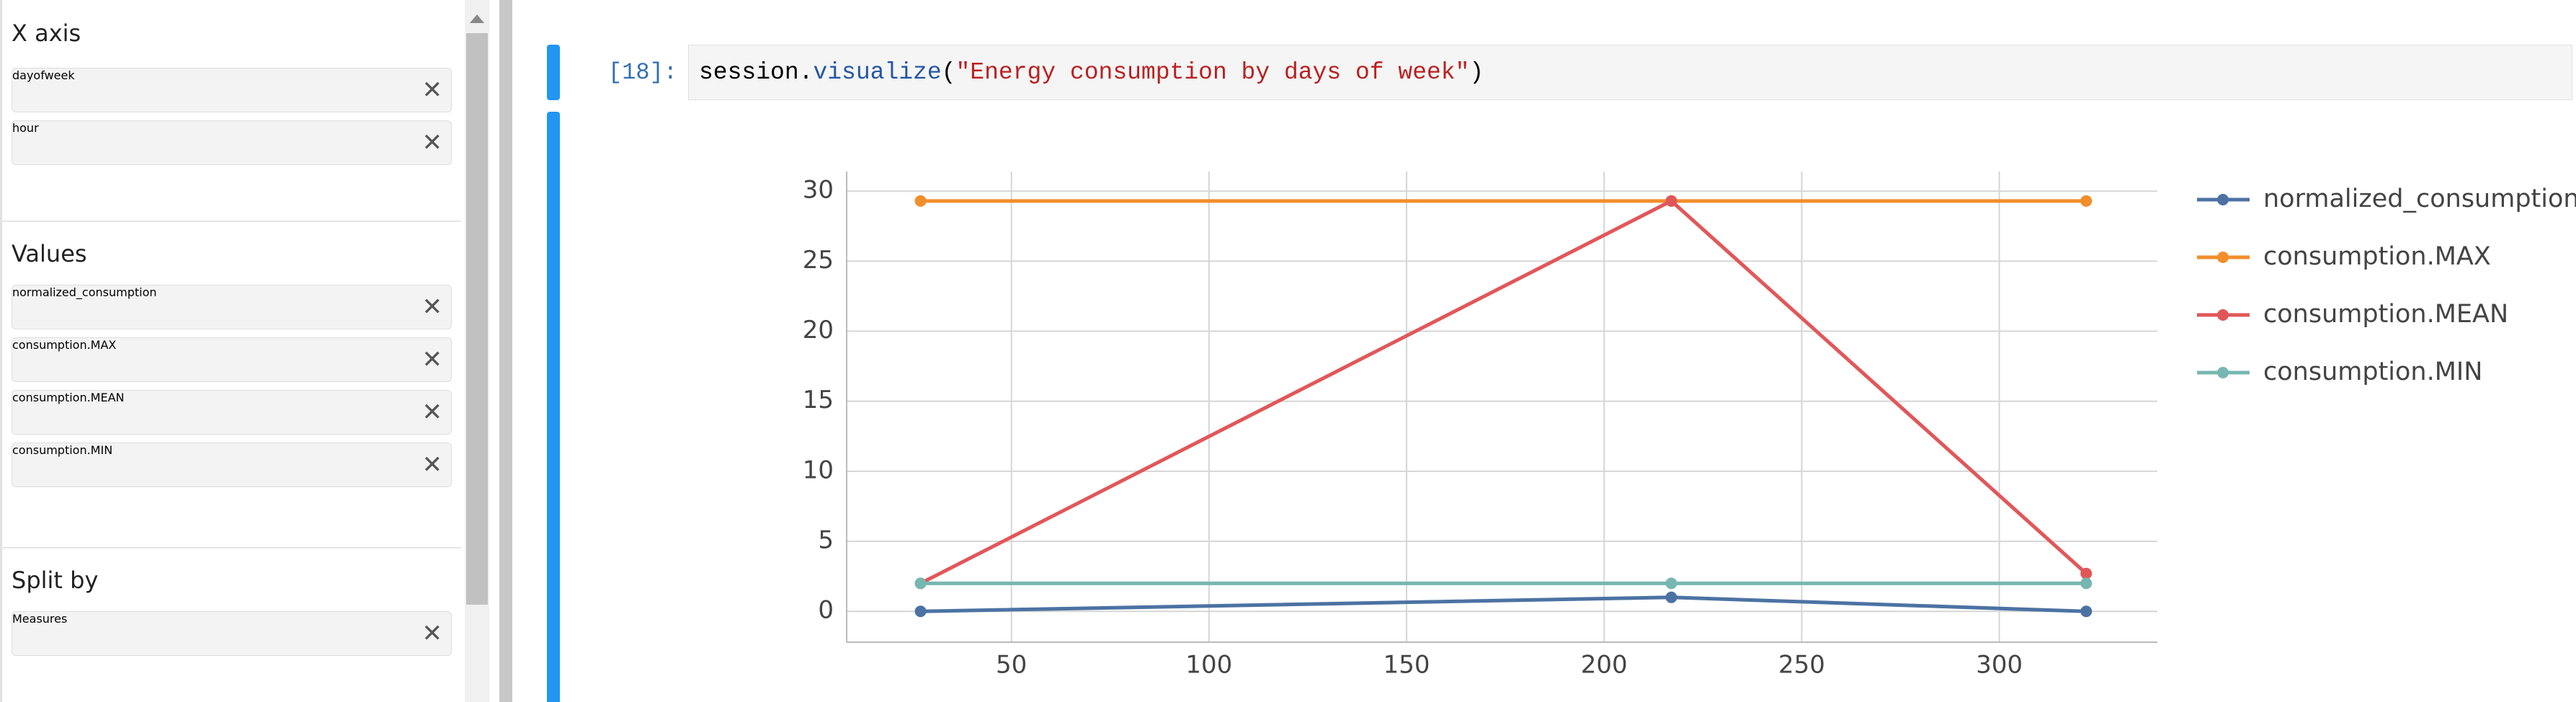 The width and height of the screenshot is (2576, 702). I want to click on field-name: normalized_consumption, so click(84, 292).